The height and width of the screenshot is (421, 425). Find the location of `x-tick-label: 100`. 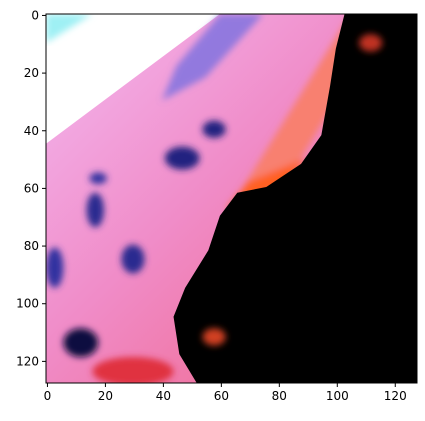

x-tick-label: 100 is located at coordinates (337, 396).